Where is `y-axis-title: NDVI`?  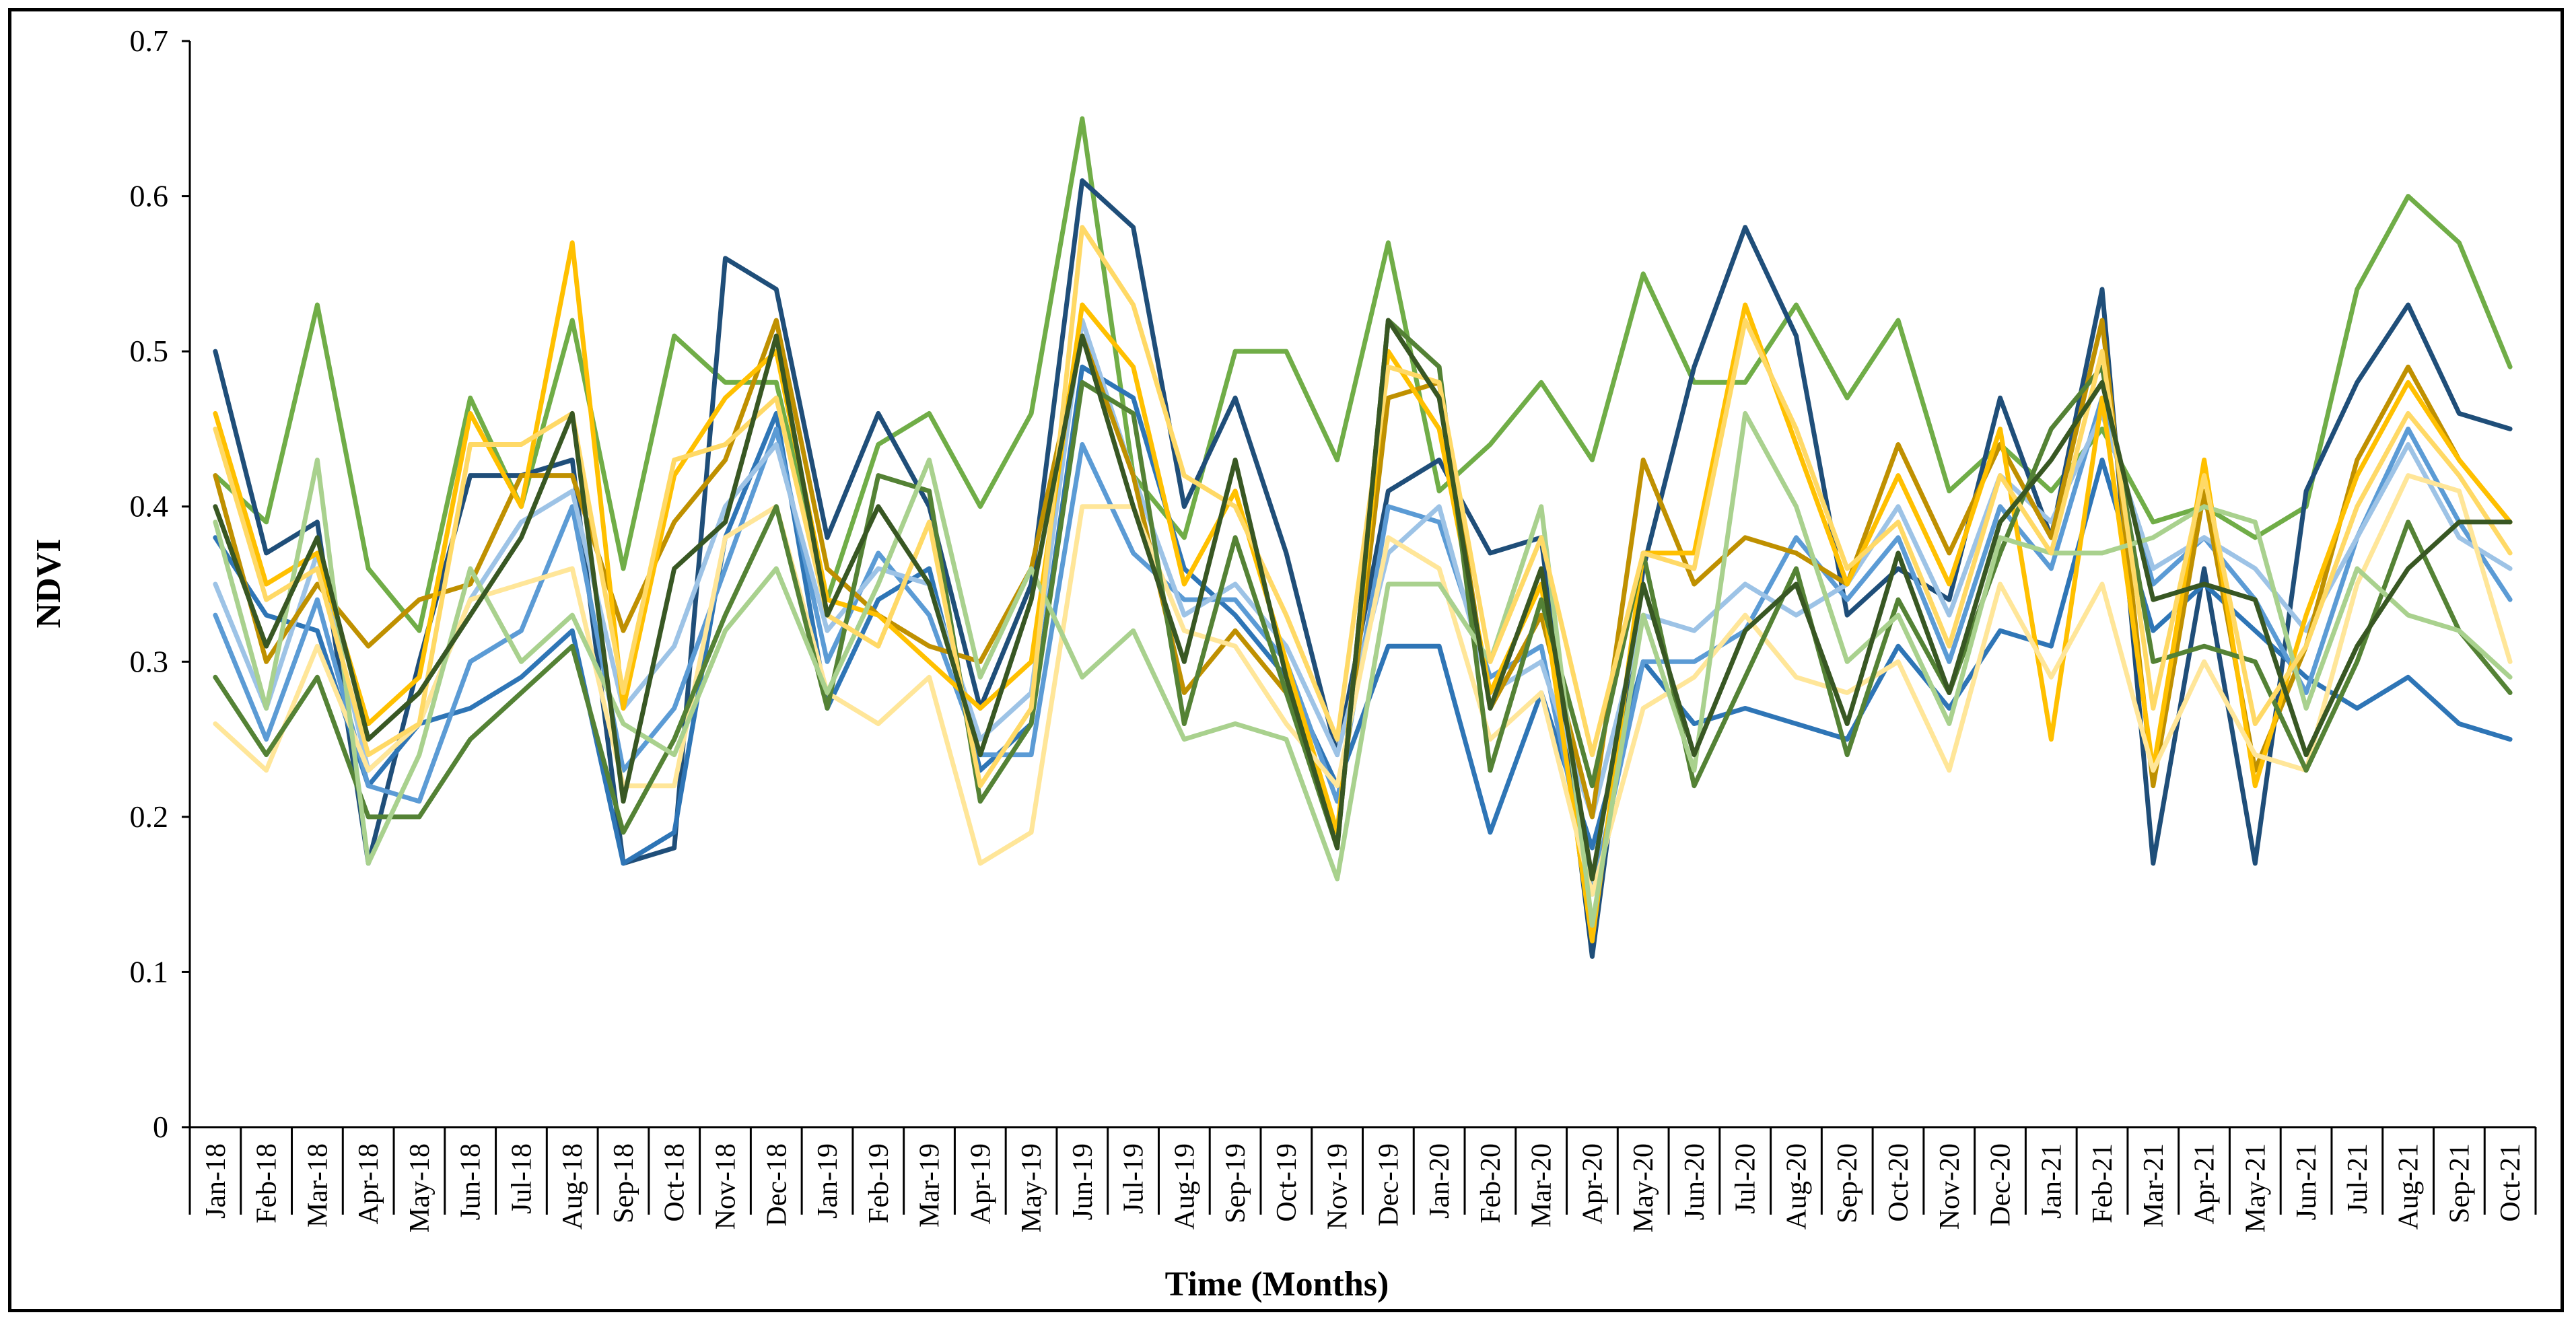 y-axis-title: NDVI is located at coordinates (49, 584).